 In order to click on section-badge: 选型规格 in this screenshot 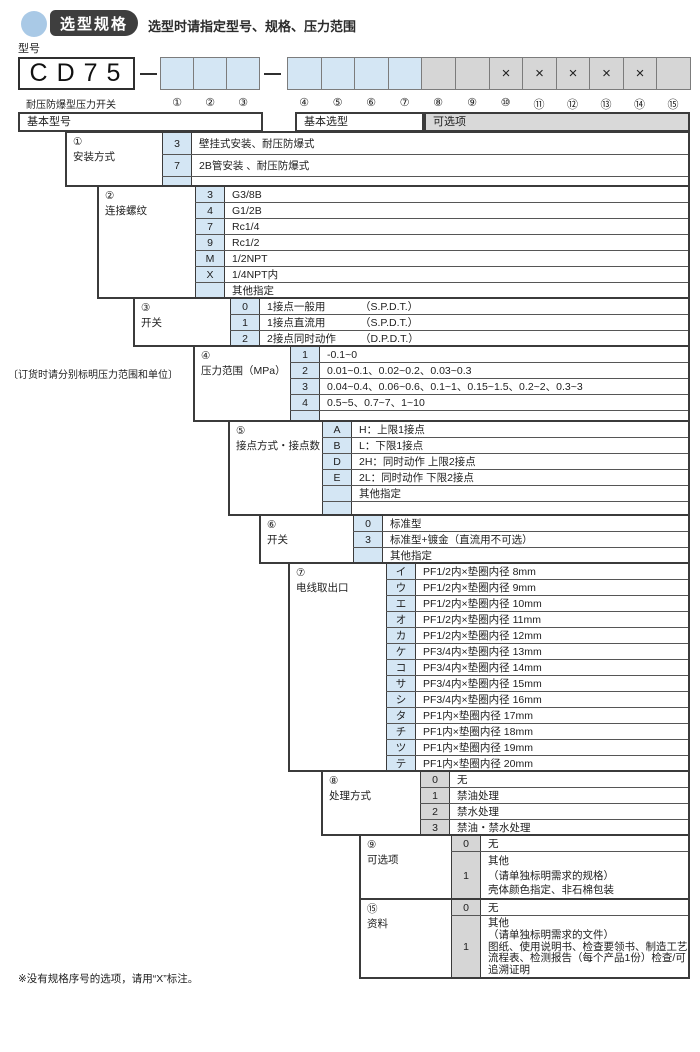, I will do `click(94, 23)`.